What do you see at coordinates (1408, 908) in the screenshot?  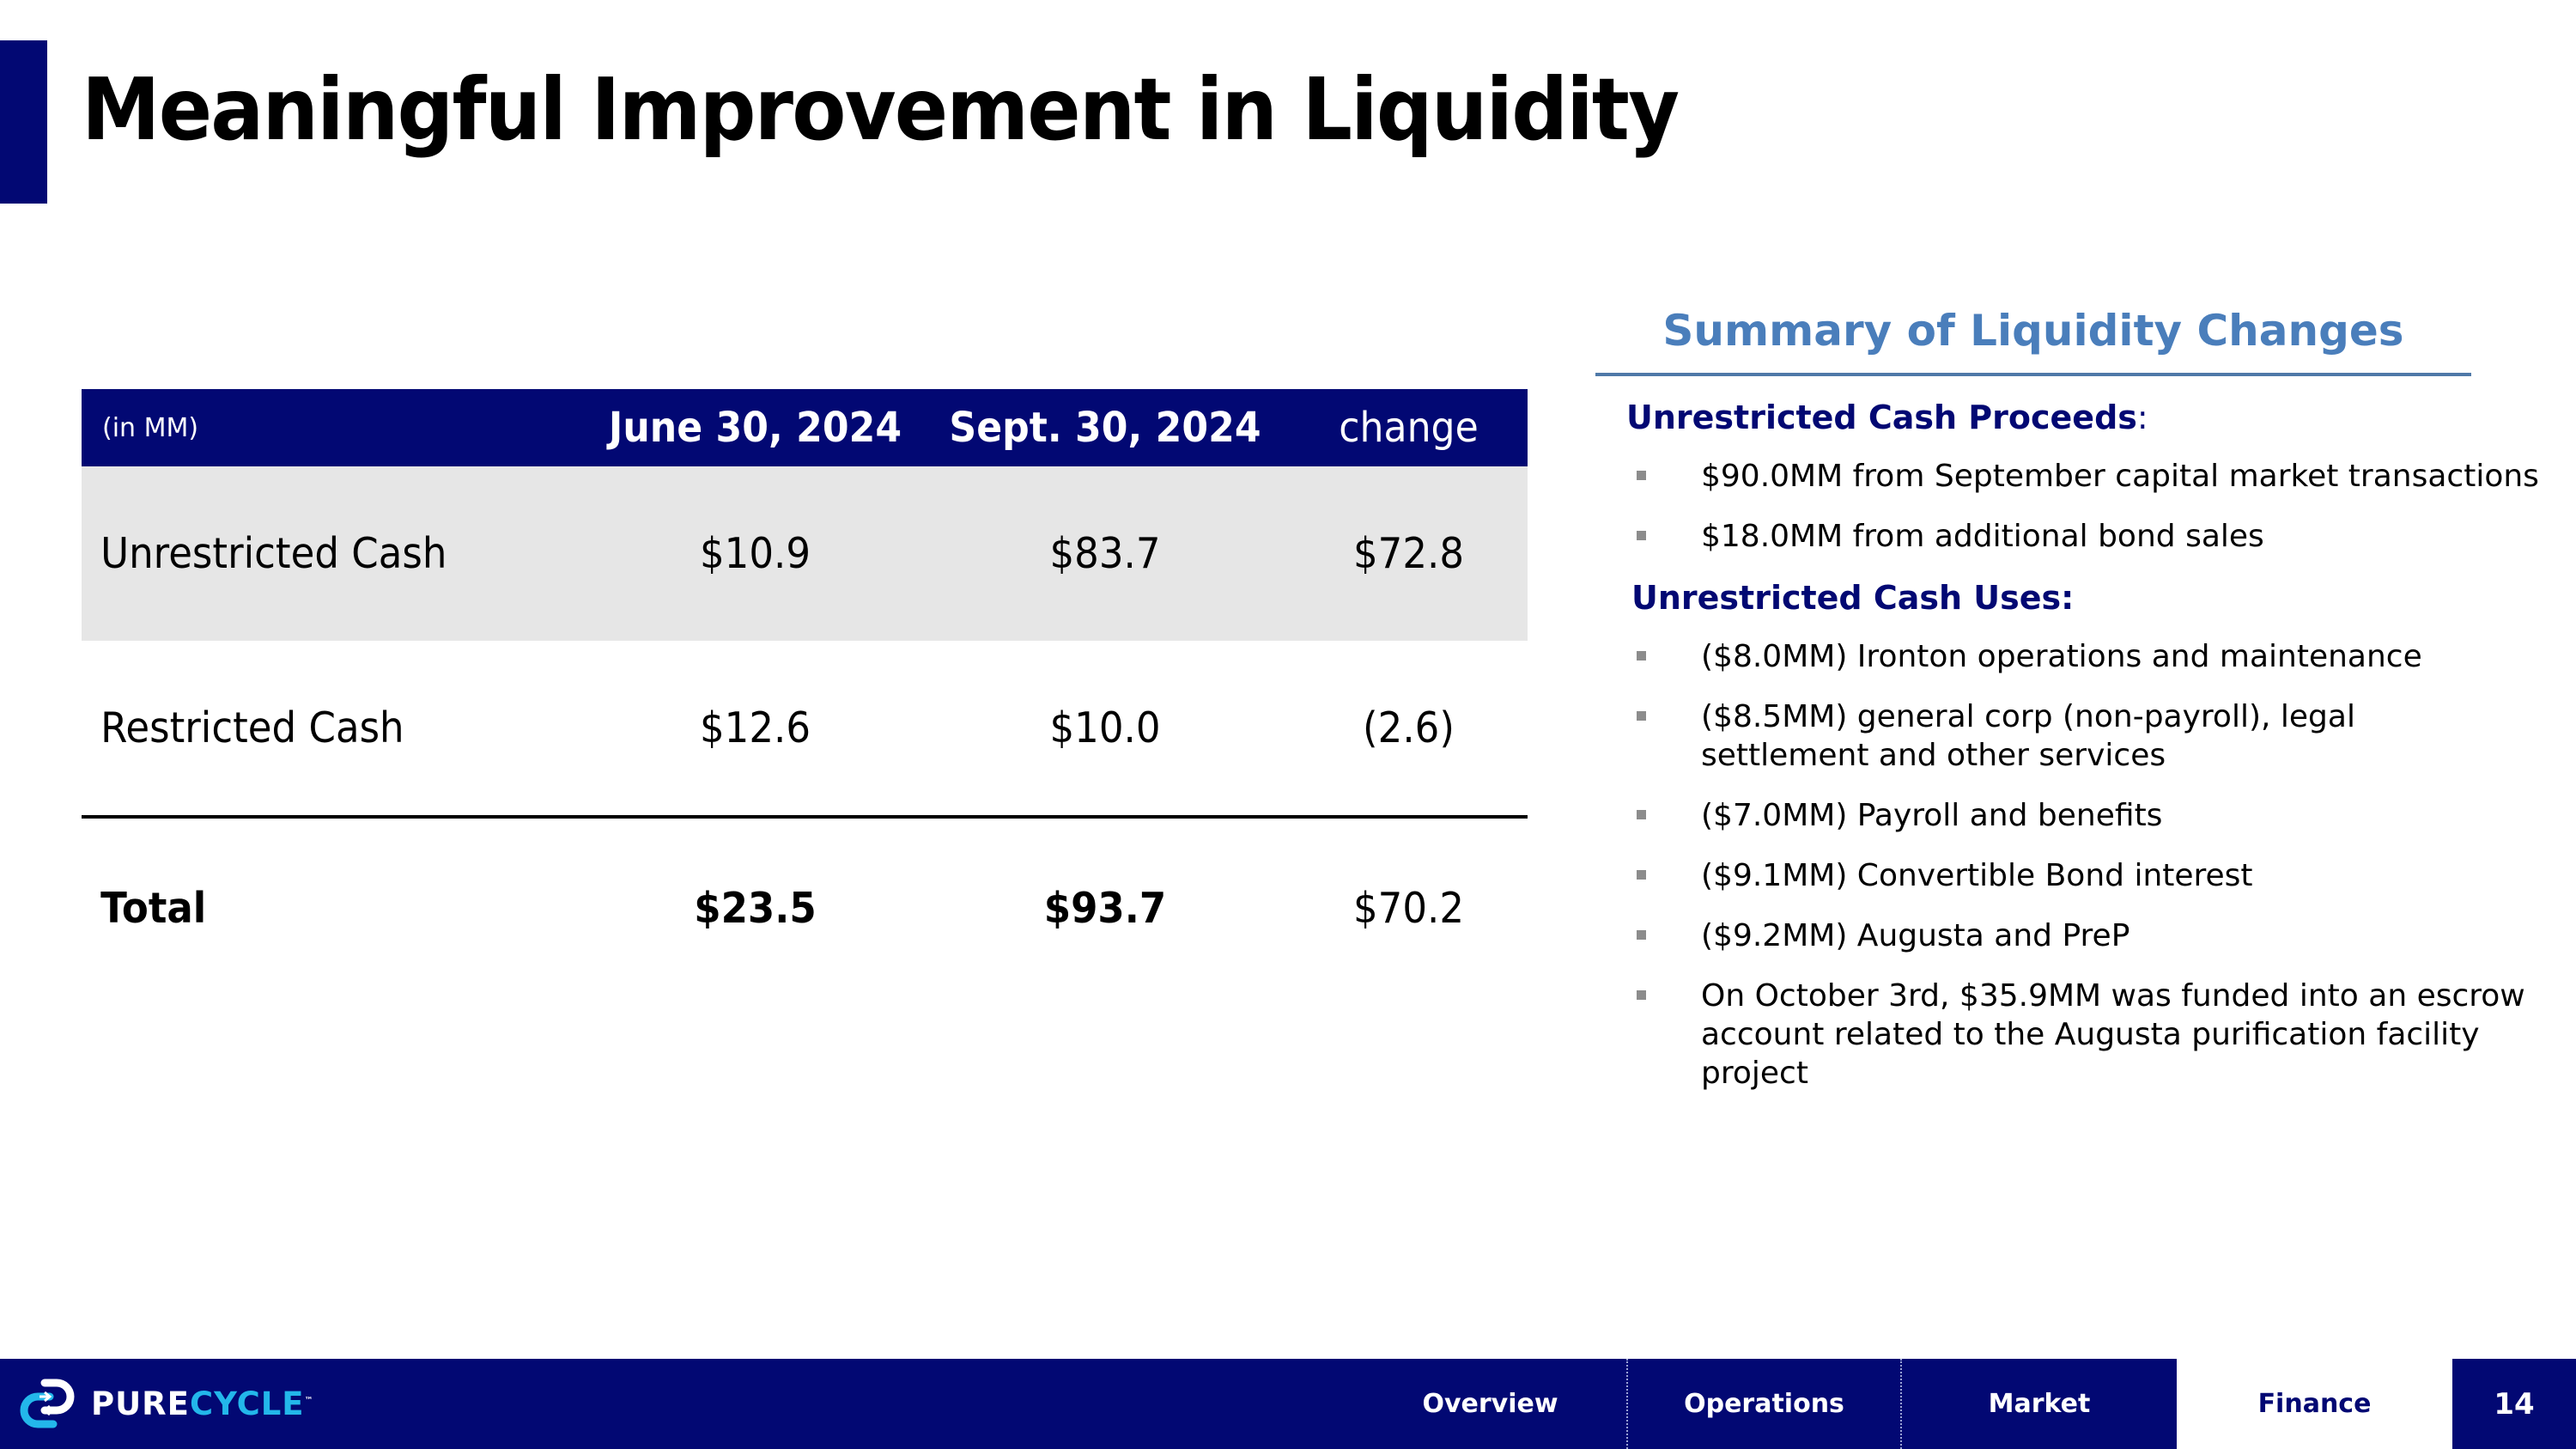 I see `change-value: $70.2` at bounding box center [1408, 908].